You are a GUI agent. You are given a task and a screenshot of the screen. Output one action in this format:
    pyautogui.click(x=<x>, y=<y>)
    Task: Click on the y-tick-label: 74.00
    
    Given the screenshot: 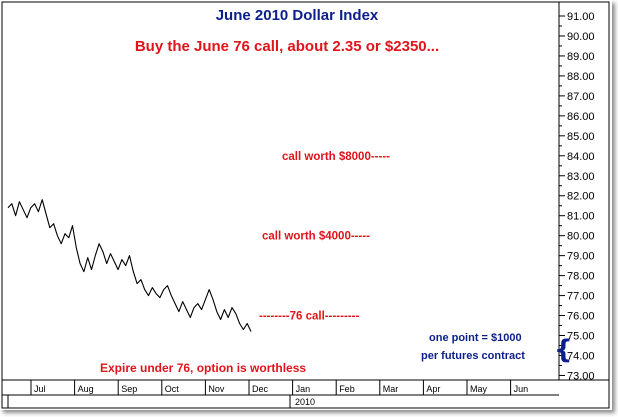 What is the action you would take?
    pyautogui.click(x=581, y=356)
    